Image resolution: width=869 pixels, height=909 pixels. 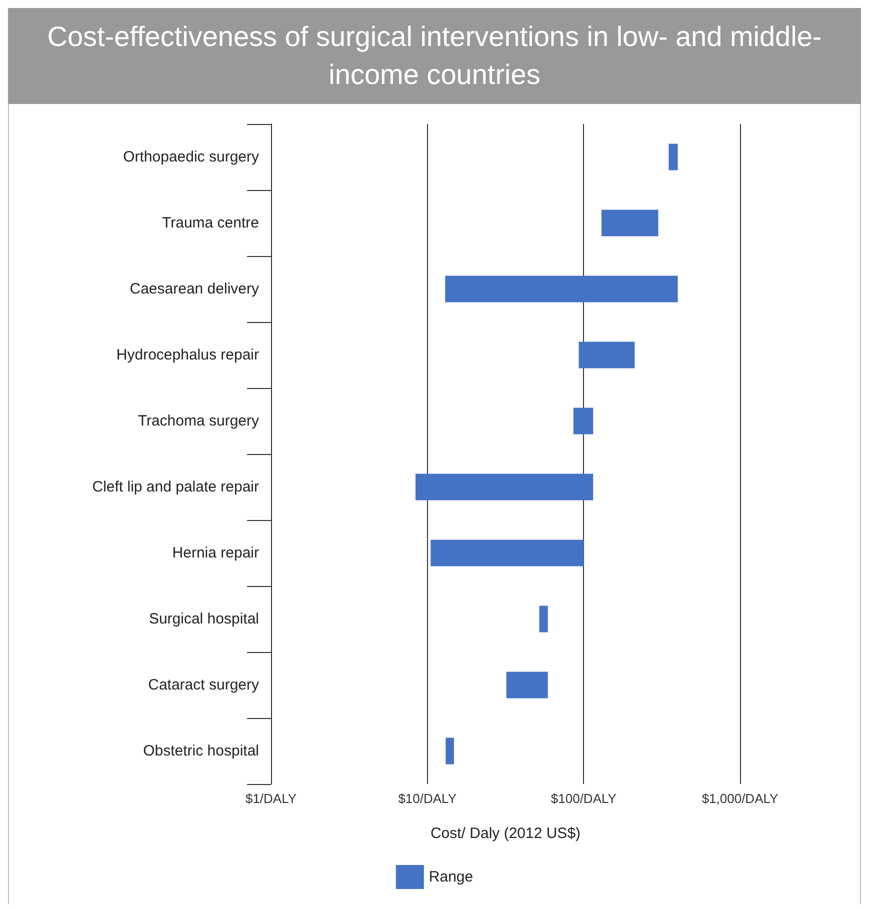 I want to click on y-tick-label: Obstetric hospital, so click(x=201, y=751).